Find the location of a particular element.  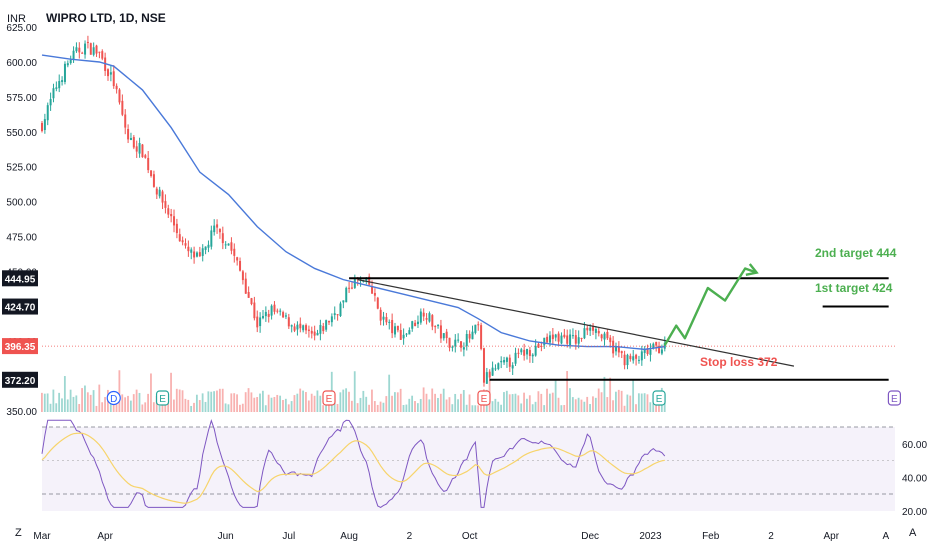

event-marker-letter: E is located at coordinates (484, 399).